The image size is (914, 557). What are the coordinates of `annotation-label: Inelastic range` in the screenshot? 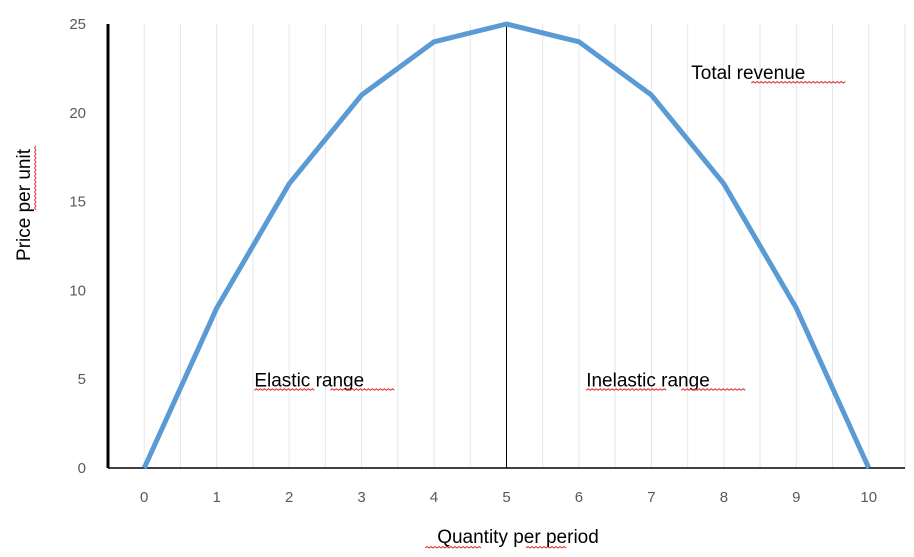 It's located at (648, 380).